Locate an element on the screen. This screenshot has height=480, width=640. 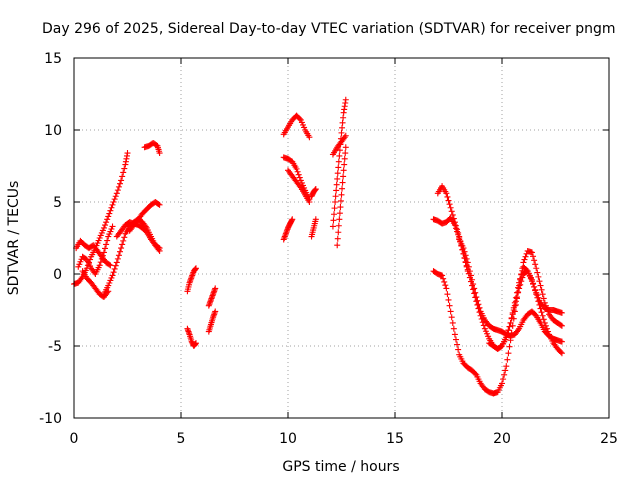
x-tick-label: 0 is located at coordinates (74, 439).